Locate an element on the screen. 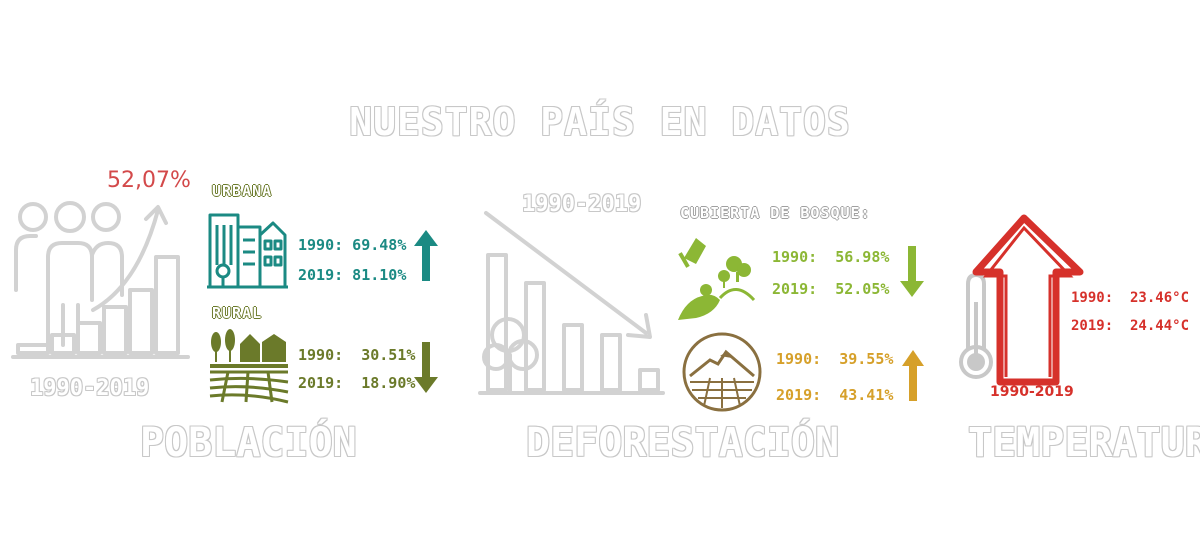  forest-cover-label: CUBIERTA DE BOSQUE: is located at coordinates (775, 213).